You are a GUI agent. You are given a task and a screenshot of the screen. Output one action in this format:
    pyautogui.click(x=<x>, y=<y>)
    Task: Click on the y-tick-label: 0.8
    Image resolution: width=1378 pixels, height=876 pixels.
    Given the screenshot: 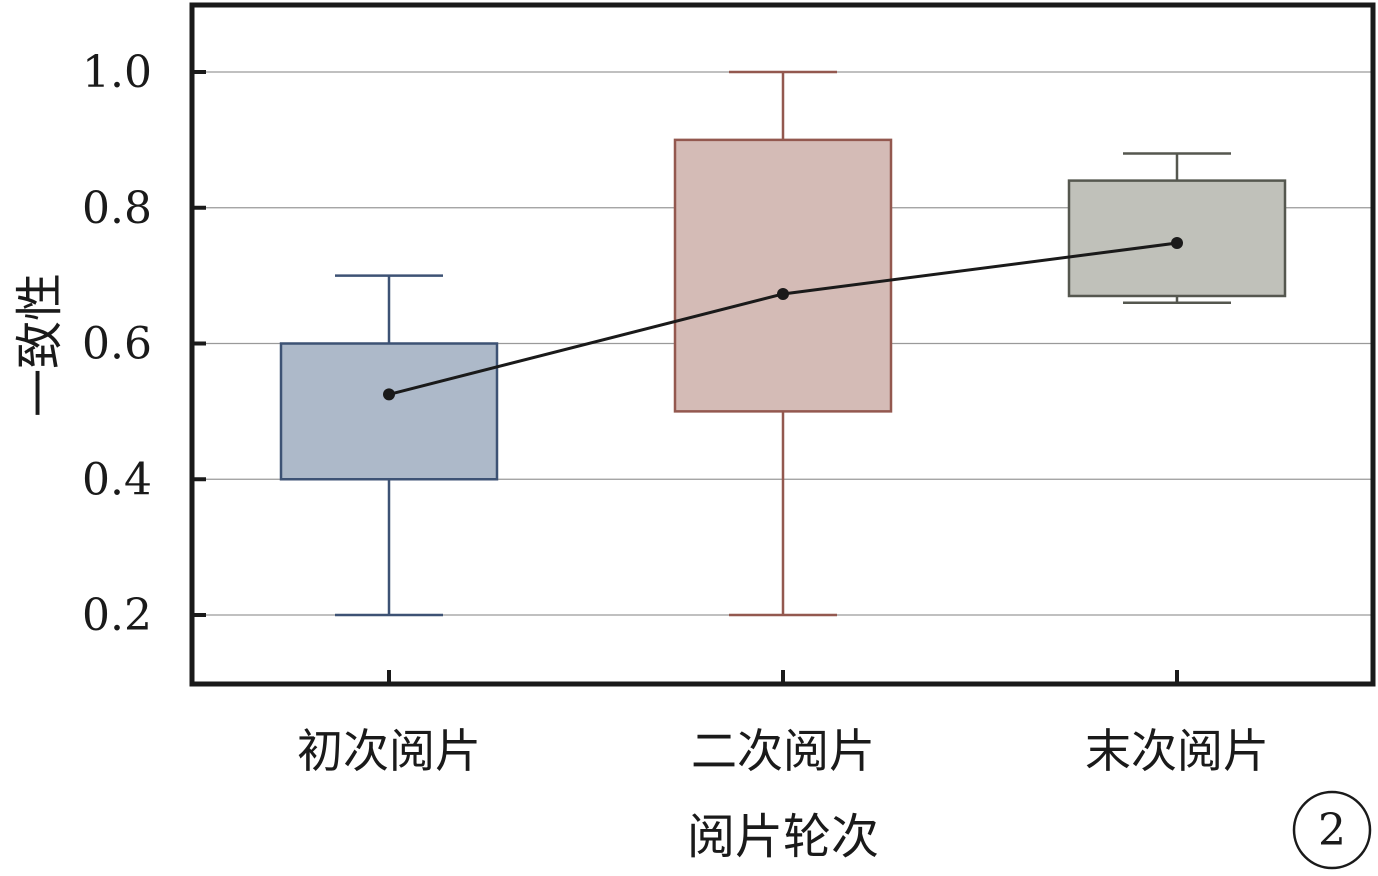 What is the action you would take?
    pyautogui.click(x=117, y=208)
    